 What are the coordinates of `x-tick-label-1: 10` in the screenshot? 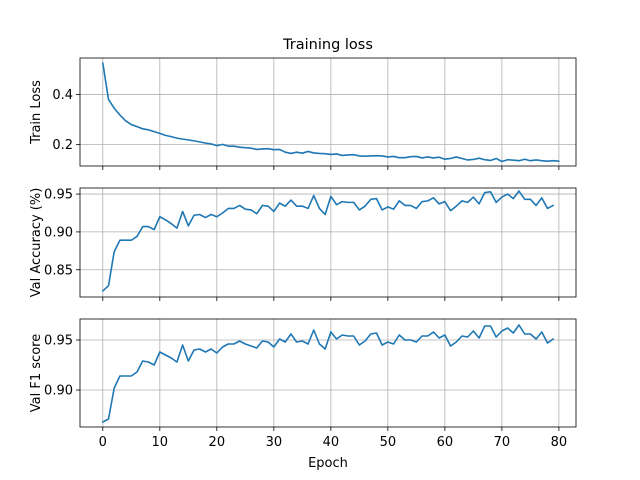 It's located at (160, 442).